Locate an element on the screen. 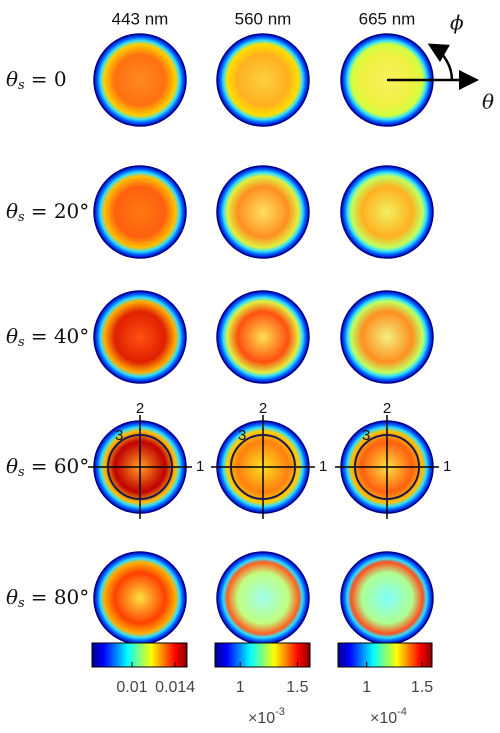  colorbar-multiplier: ×10⁻³ is located at coordinates (266, 716).